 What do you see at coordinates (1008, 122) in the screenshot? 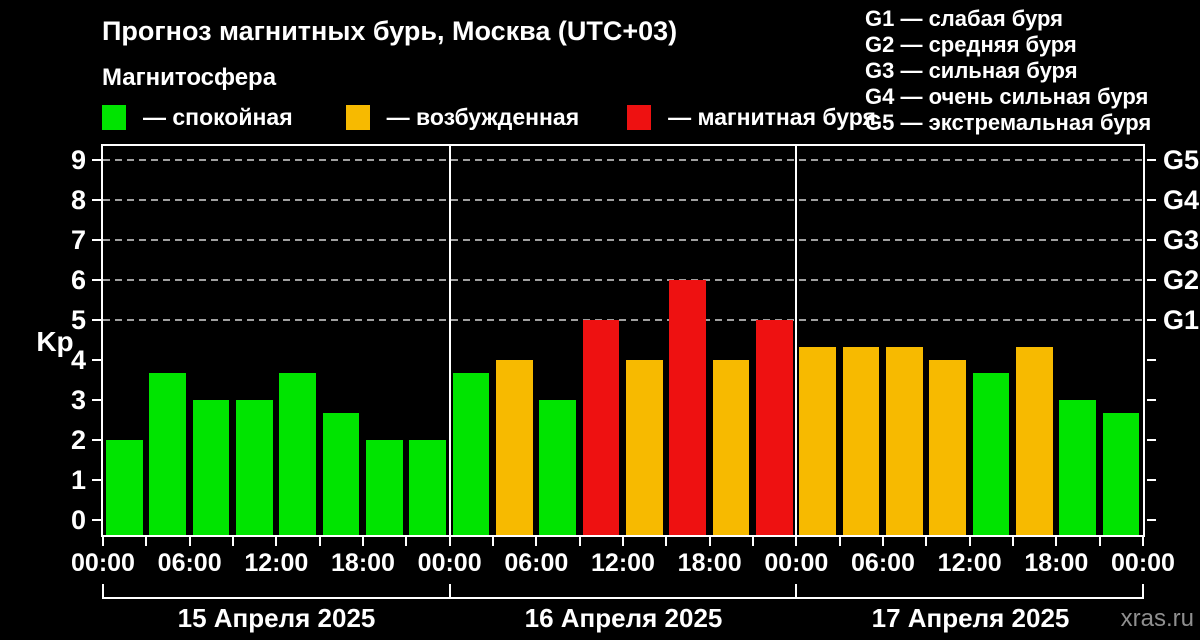
I see `storm-scale-item-g5: G5 — экстремальная буря` at bounding box center [1008, 122].